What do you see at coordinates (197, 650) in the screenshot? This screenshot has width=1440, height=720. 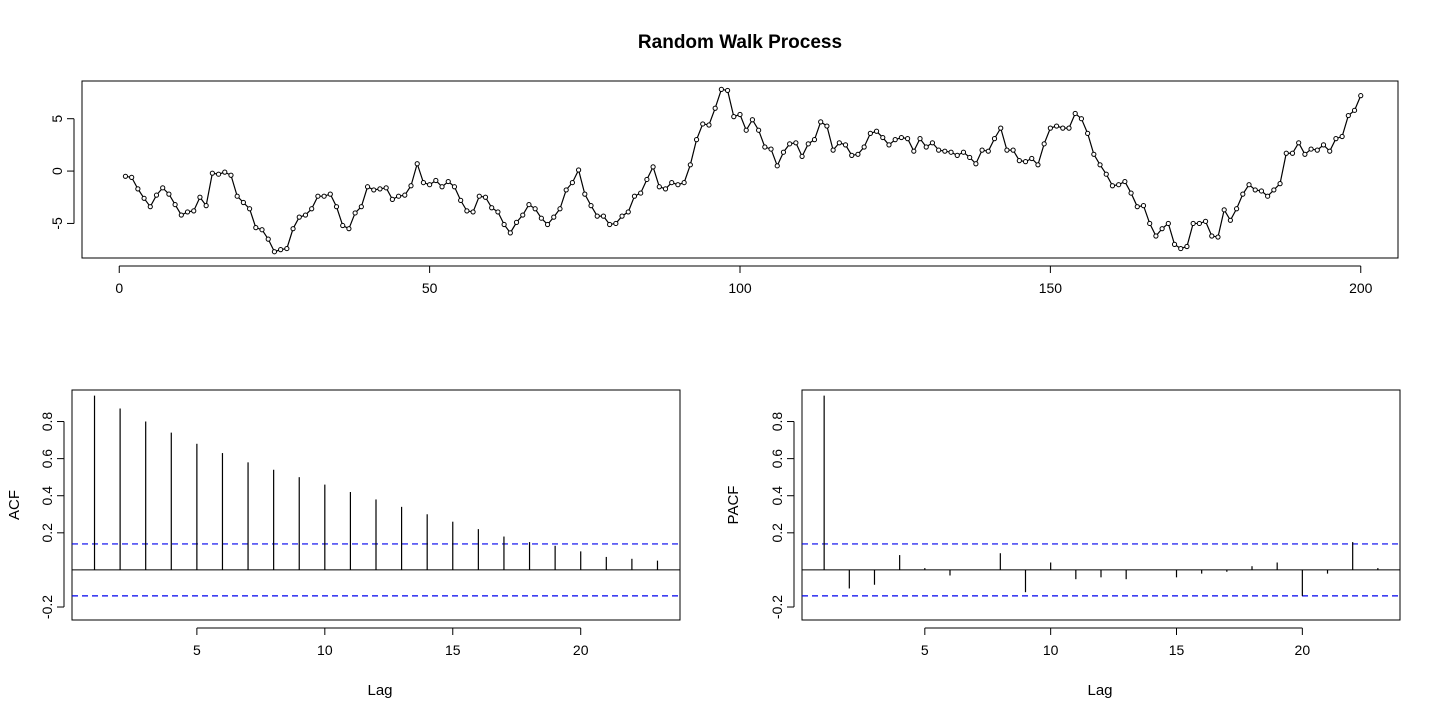 I see `acf-x-tick-label: 5` at bounding box center [197, 650].